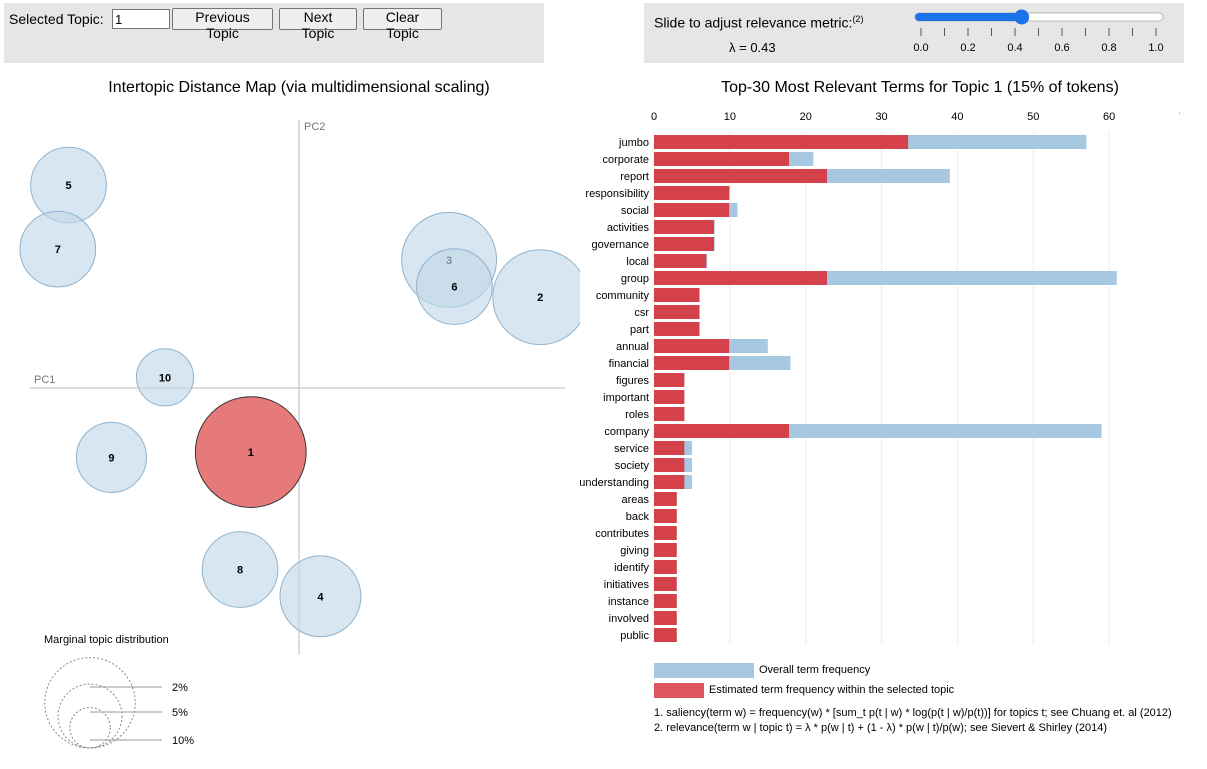 This screenshot has height=769, width=1207. I want to click on term-label: report, so click(634, 177).